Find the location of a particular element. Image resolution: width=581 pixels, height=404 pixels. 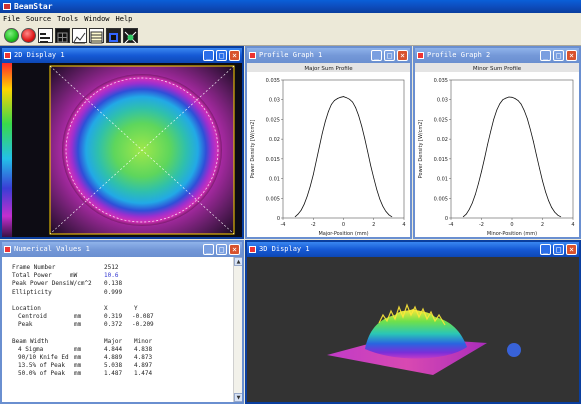

menu-bar: File Source Tools Window Help is located at coordinates (290, 19).